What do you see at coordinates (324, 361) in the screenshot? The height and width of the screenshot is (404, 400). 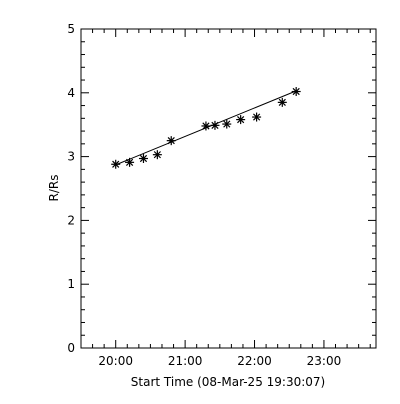 I see `x-tick-label: 23:00` at bounding box center [324, 361].